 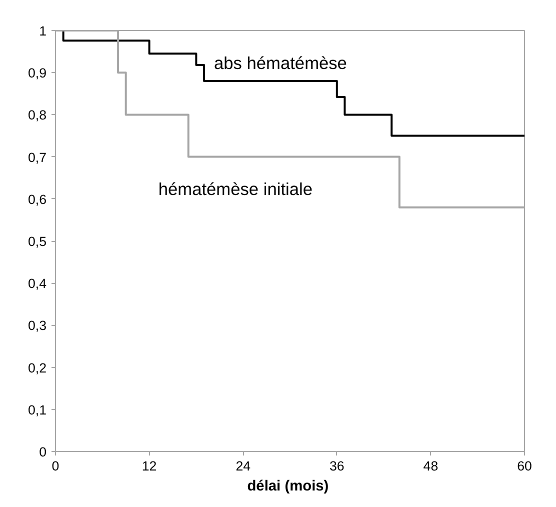 I want to click on series-label: abs hématémèse, so click(x=280, y=63).